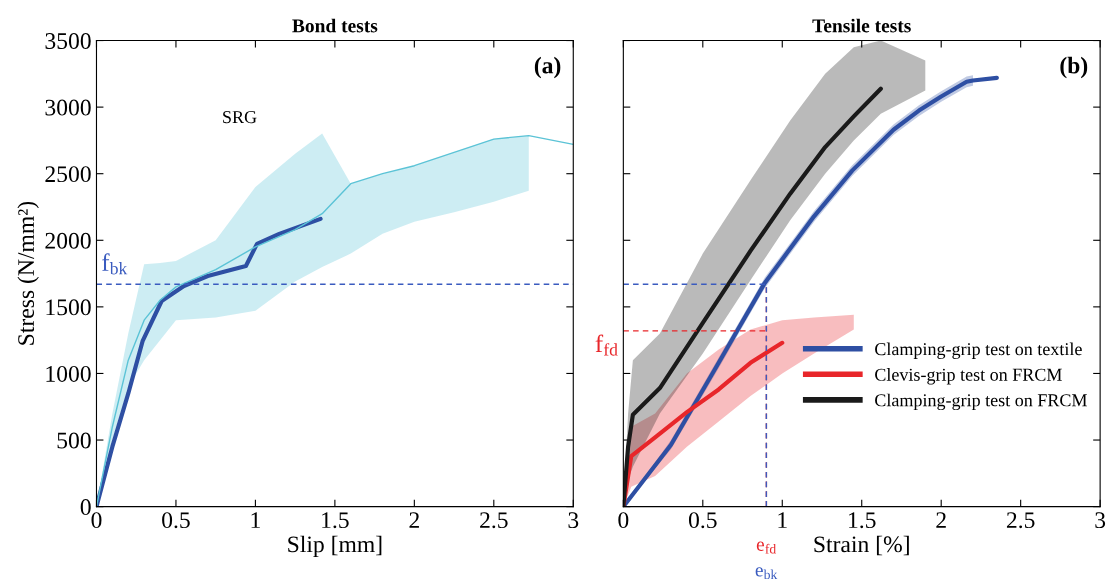 Image resolution: width=1109 pixels, height=579 pixels. I want to click on chart-title: Bond tests, so click(335, 25).